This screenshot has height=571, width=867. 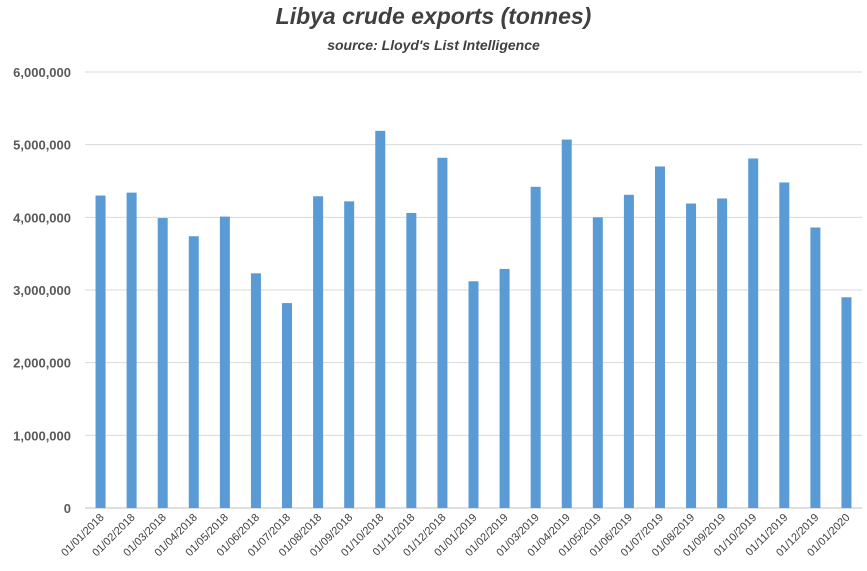 What do you see at coordinates (42, 217) in the screenshot?
I see `y-tick-label: 4,000,000` at bounding box center [42, 217].